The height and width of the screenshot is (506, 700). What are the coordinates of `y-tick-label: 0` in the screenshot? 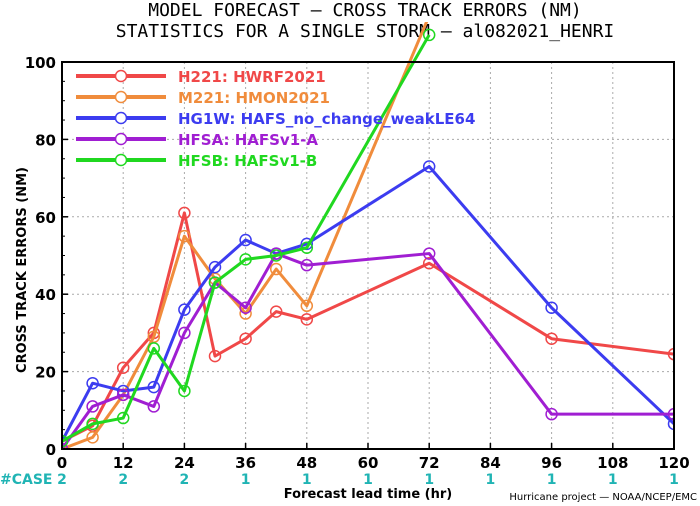 It's located at (51, 450).